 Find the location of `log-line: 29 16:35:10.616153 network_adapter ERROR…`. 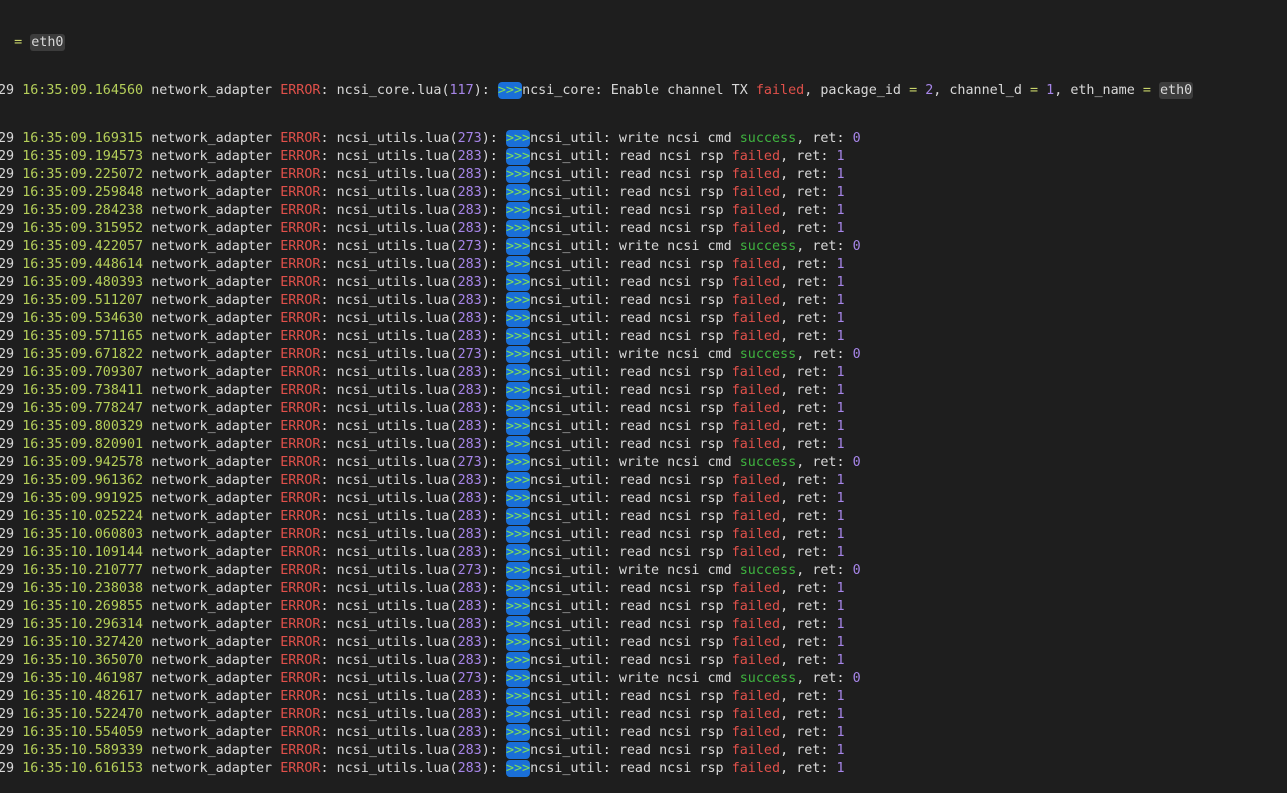

log-line: 29 16:35:10.616153 network_adapter ERROR… is located at coordinates (422, 768).